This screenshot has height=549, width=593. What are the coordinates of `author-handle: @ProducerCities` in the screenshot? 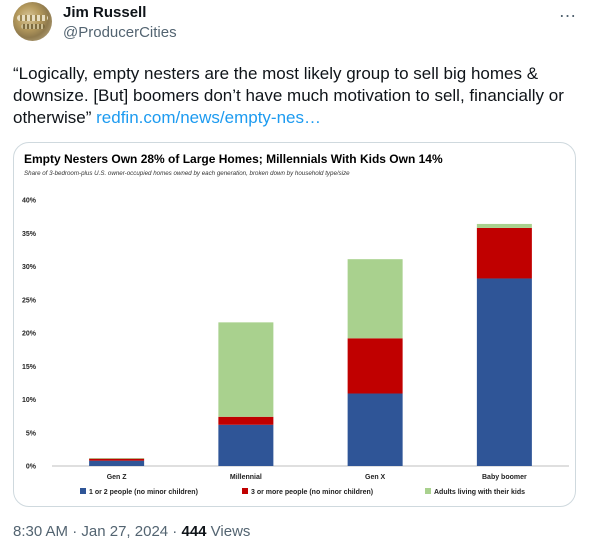 It's located at (120, 32).